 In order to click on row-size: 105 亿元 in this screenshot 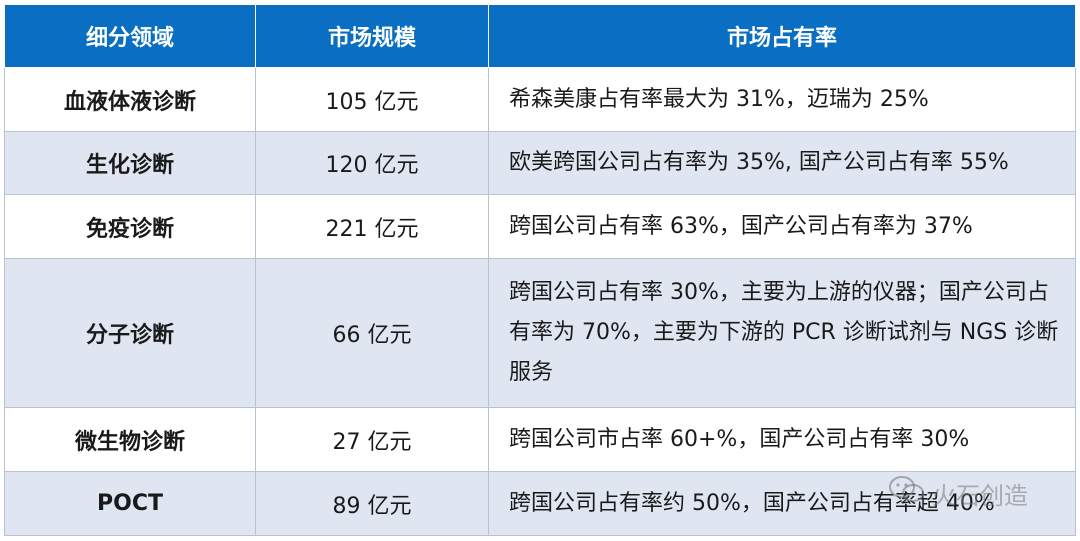, I will do `click(372, 99)`.